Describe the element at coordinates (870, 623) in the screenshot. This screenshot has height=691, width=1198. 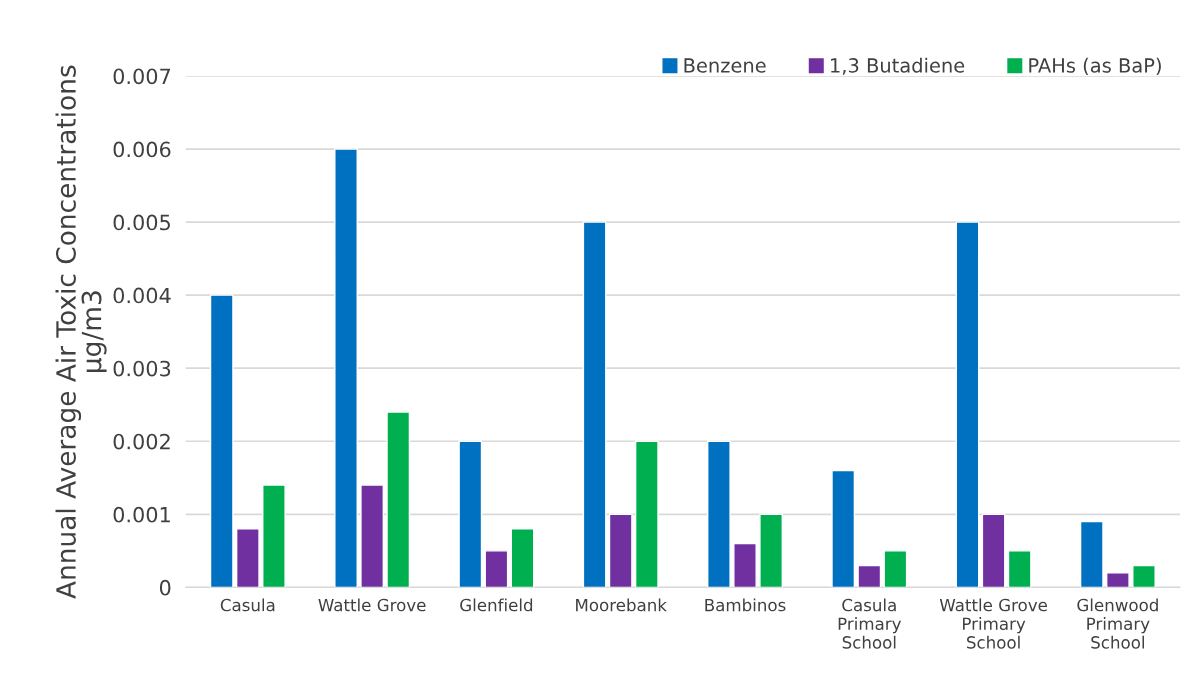
I see `x-tick-label: Casula Primary School` at that location.